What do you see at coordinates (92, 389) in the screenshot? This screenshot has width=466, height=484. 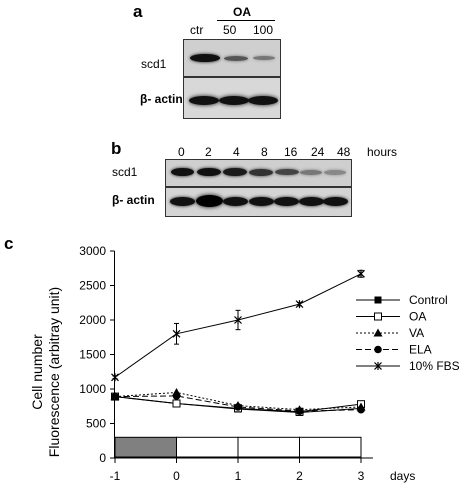 I see `y-tick-label: 1000` at bounding box center [92, 389].